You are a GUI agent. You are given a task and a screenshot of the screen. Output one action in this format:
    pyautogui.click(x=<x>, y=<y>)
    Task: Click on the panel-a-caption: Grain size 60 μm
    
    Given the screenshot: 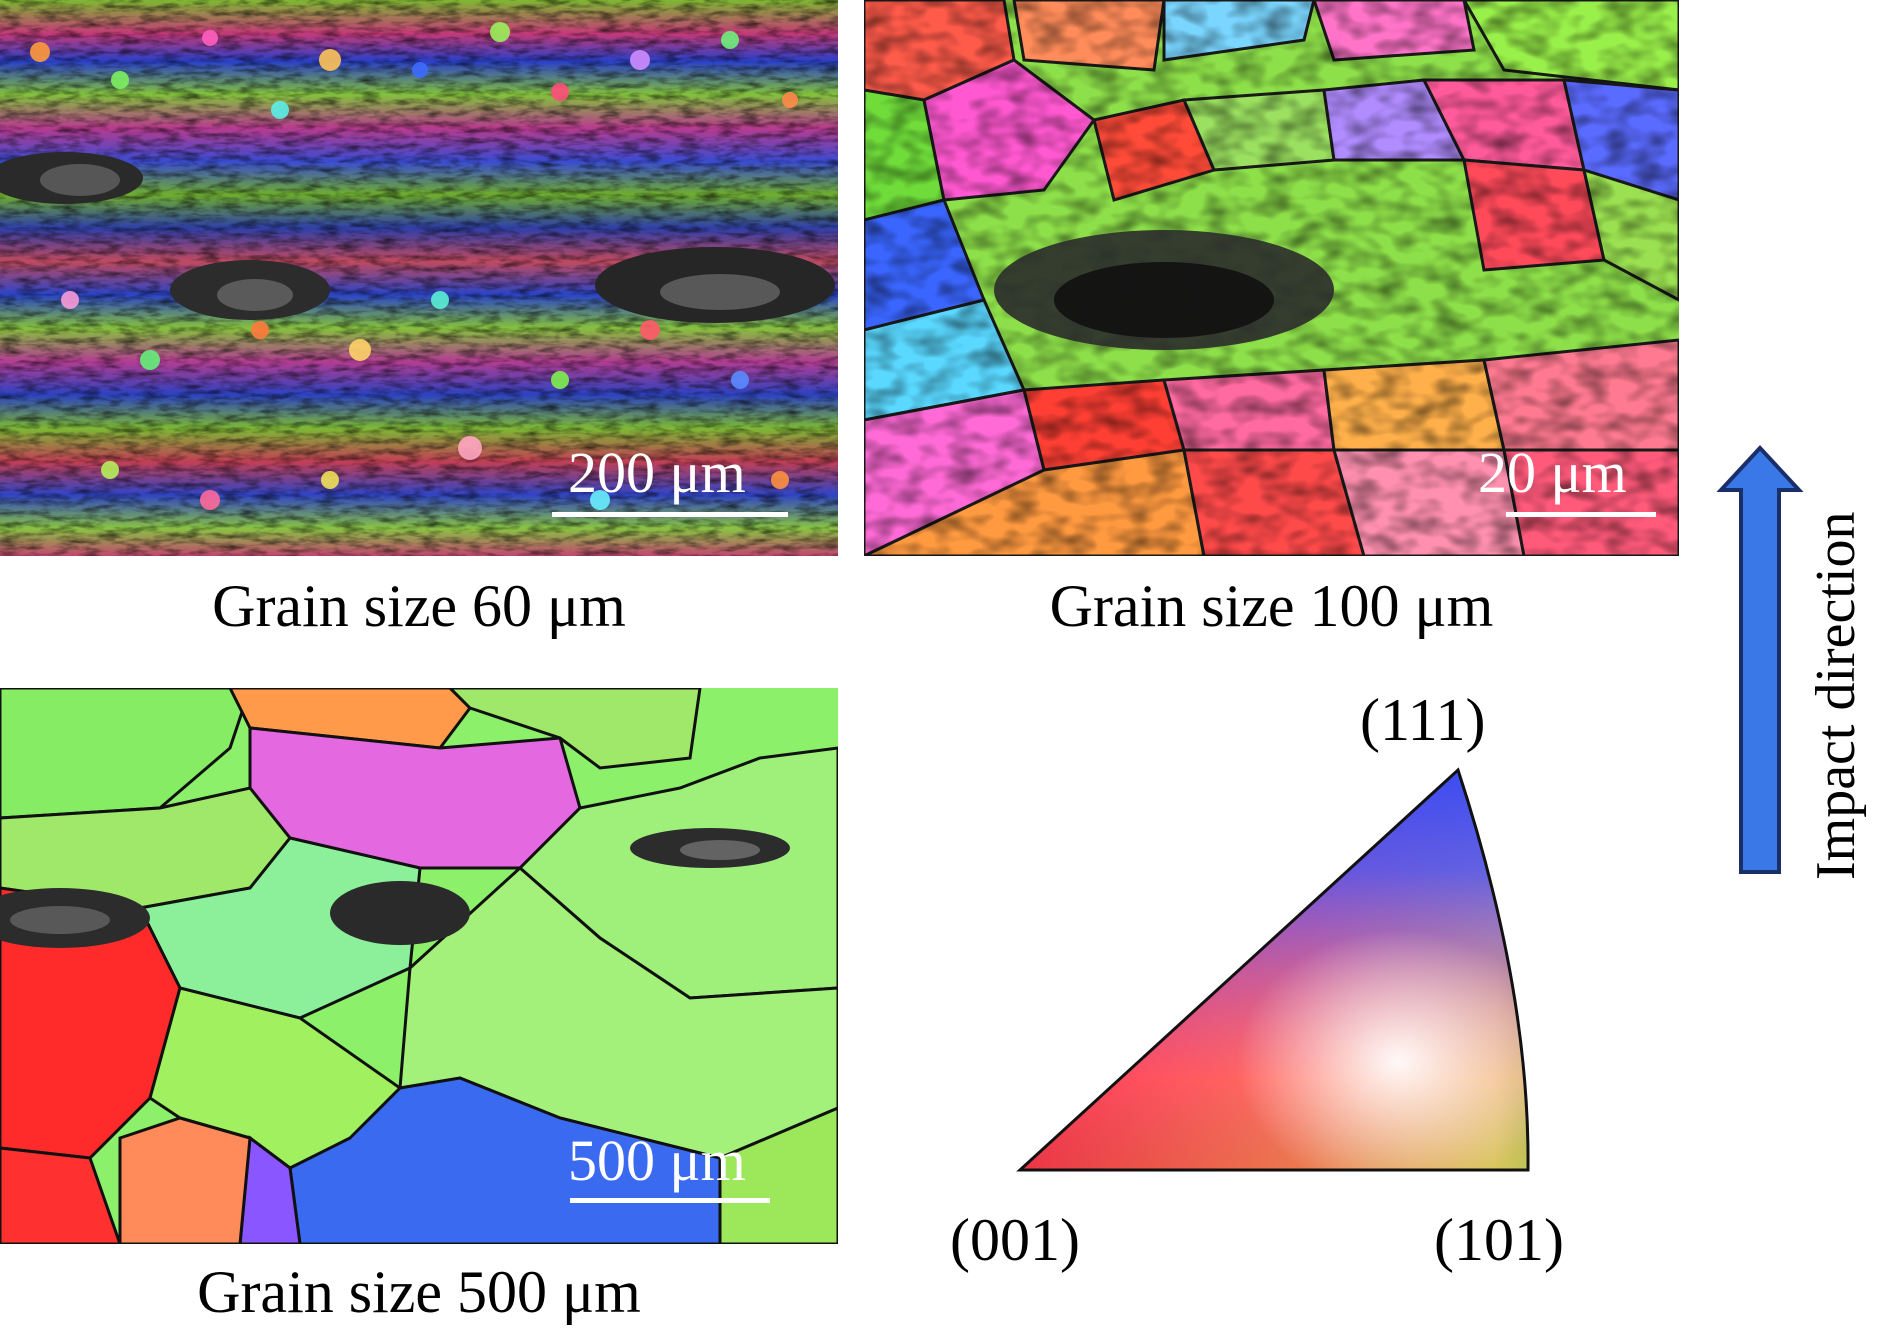 What is the action you would take?
    pyautogui.click(x=419, y=606)
    